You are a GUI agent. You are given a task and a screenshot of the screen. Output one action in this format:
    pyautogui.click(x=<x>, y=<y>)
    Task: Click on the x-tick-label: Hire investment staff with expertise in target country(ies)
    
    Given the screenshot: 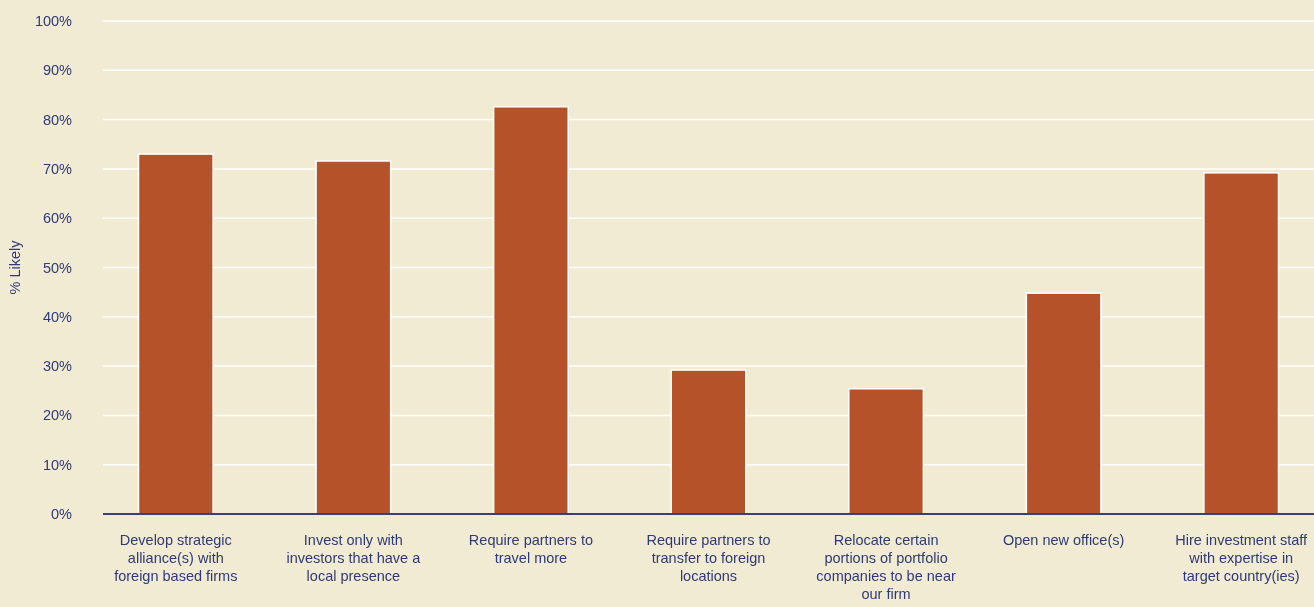 What is the action you would take?
    pyautogui.click(x=1242, y=558)
    